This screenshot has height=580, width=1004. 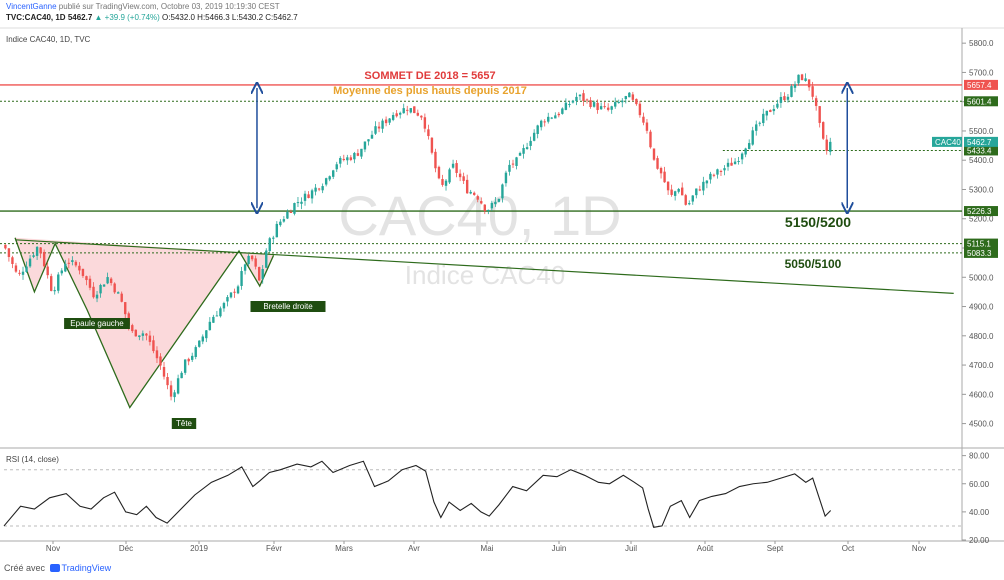 I want to click on y-tick-label: 5200.0, so click(x=981, y=219).